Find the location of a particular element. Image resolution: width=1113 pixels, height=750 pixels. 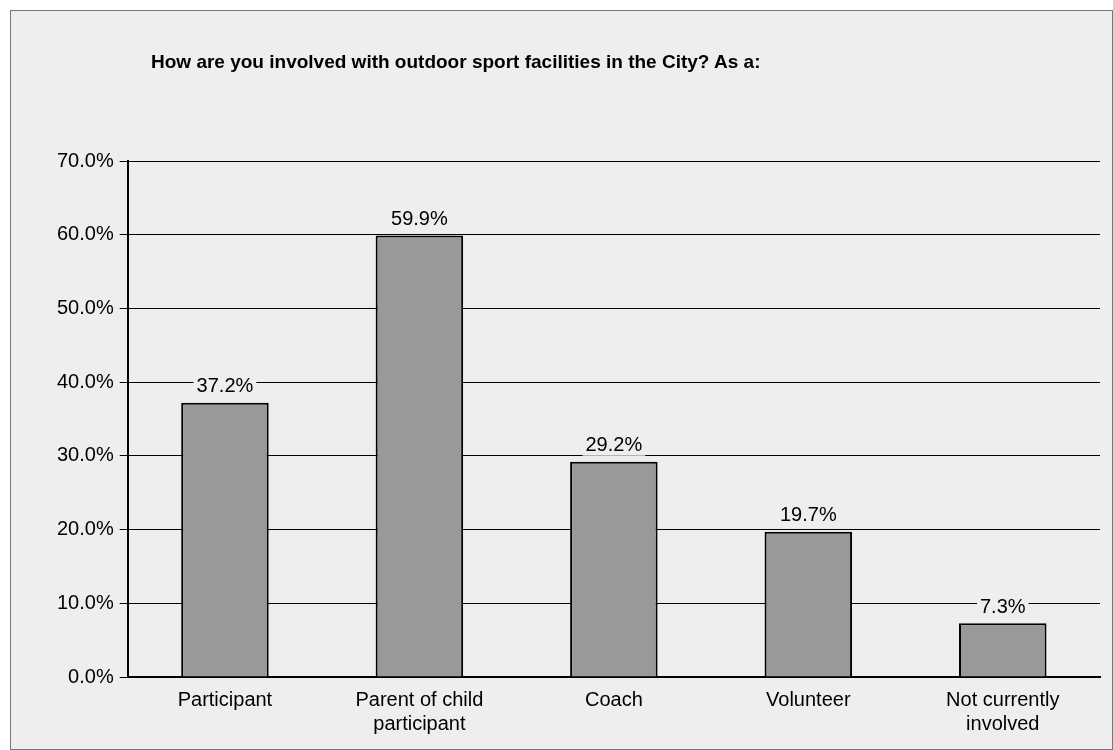

data-label: 59.9% is located at coordinates (419, 217).